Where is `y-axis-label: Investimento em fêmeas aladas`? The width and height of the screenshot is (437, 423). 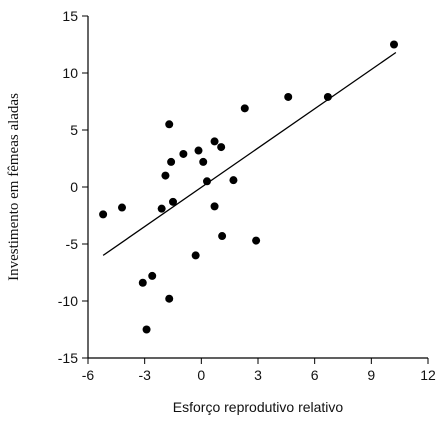 y-axis-label: Investimento em fêmeas aladas is located at coordinates (14, 187).